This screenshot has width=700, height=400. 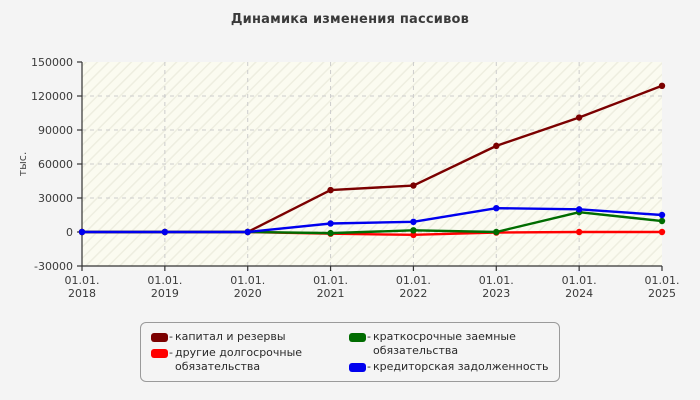 I want to click on y-axis-tick-label: 120000, so click(x=52, y=96).